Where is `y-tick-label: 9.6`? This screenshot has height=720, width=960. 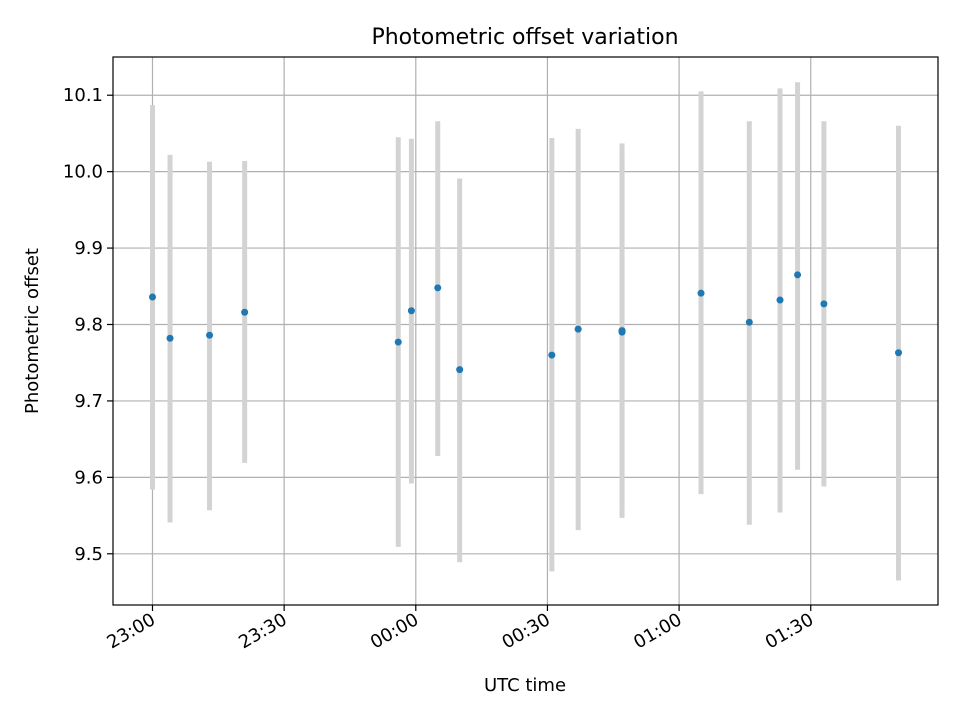
y-tick-label: 9.6 is located at coordinates (88, 477).